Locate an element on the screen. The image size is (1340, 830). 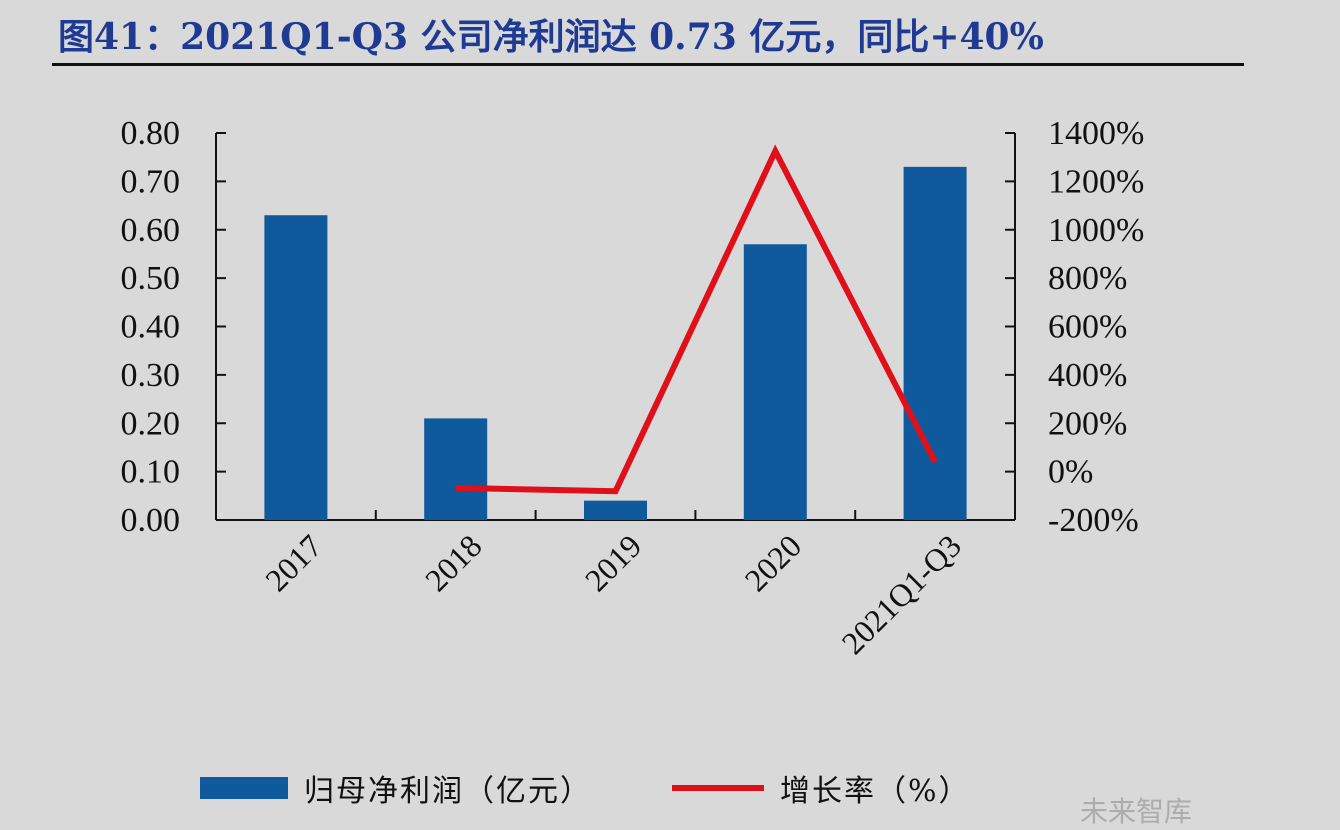
x-category-label: 2017 is located at coordinates (293, 562).